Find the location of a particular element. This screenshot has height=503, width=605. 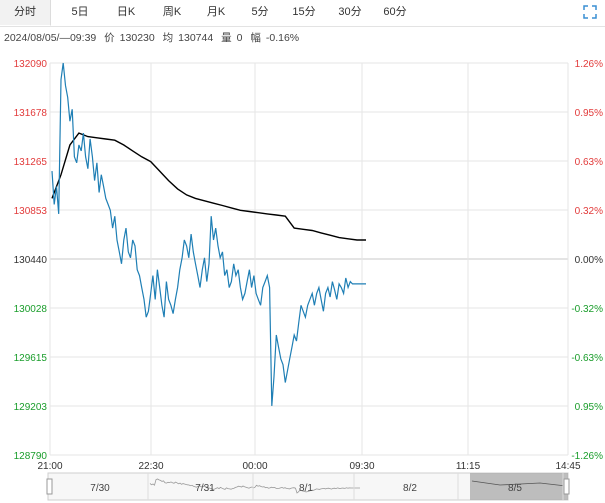

info-price: 130230 is located at coordinates (137, 38).